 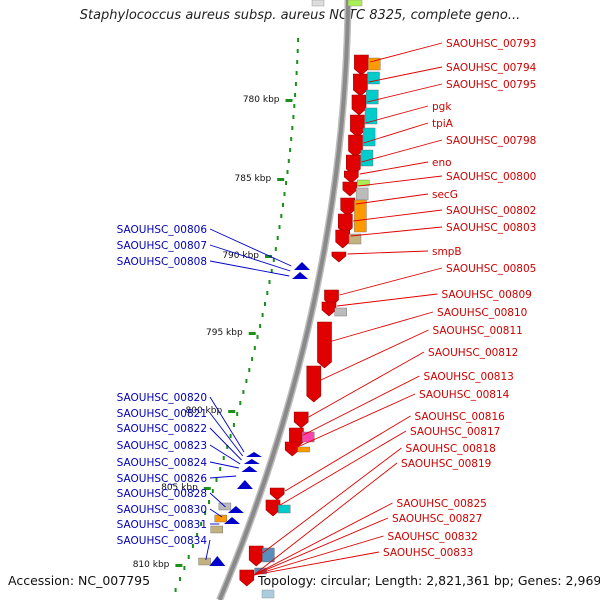 I want to click on gene-label: SAOUHSC_00827, so click(x=437, y=519).